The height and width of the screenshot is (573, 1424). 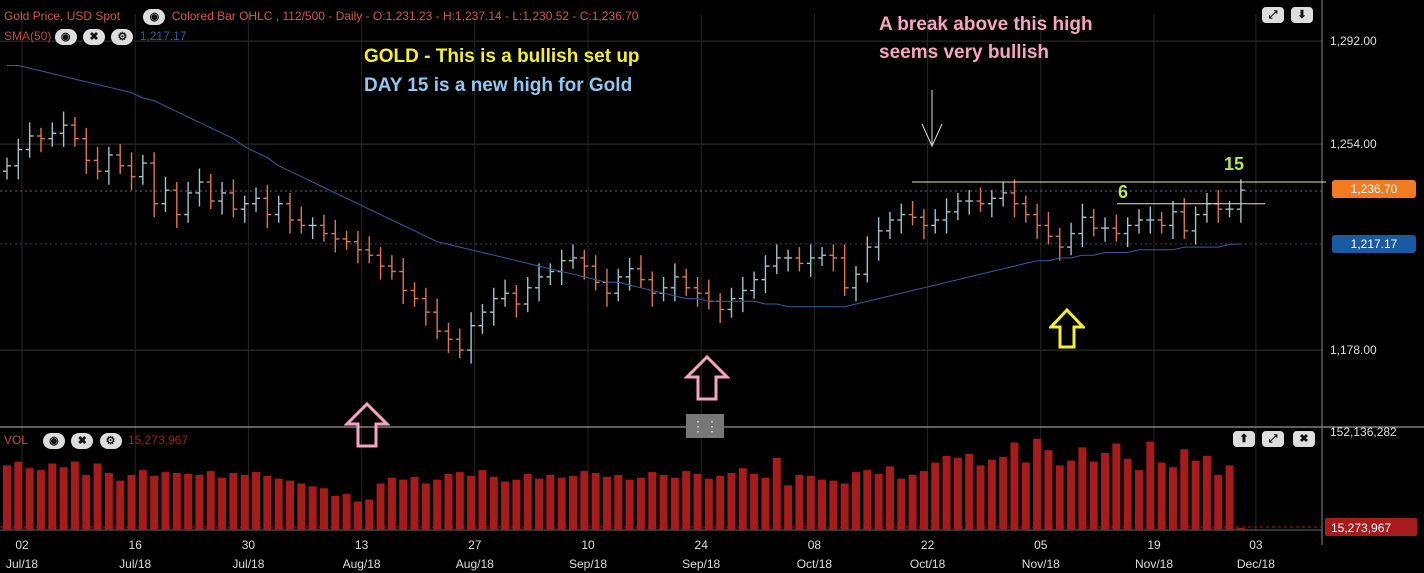 What do you see at coordinates (1256, 564) in the screenshot?
I see `x-tick-month: Dec/18` at bounding box center [1256, 564].